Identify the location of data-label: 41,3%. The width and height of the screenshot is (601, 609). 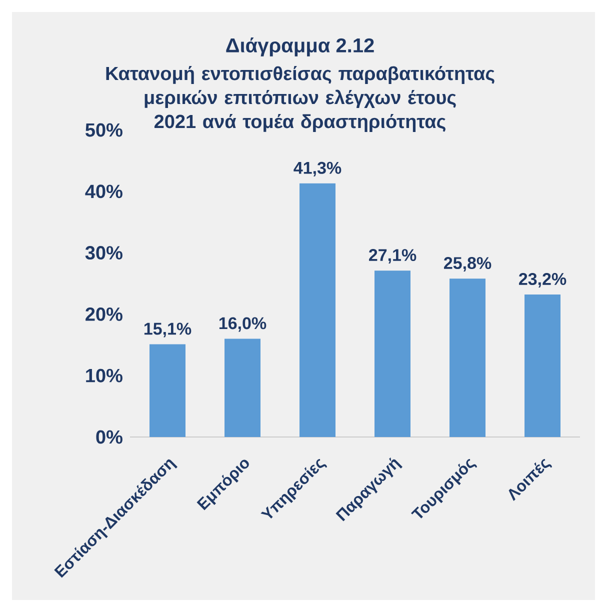
(318, 169).